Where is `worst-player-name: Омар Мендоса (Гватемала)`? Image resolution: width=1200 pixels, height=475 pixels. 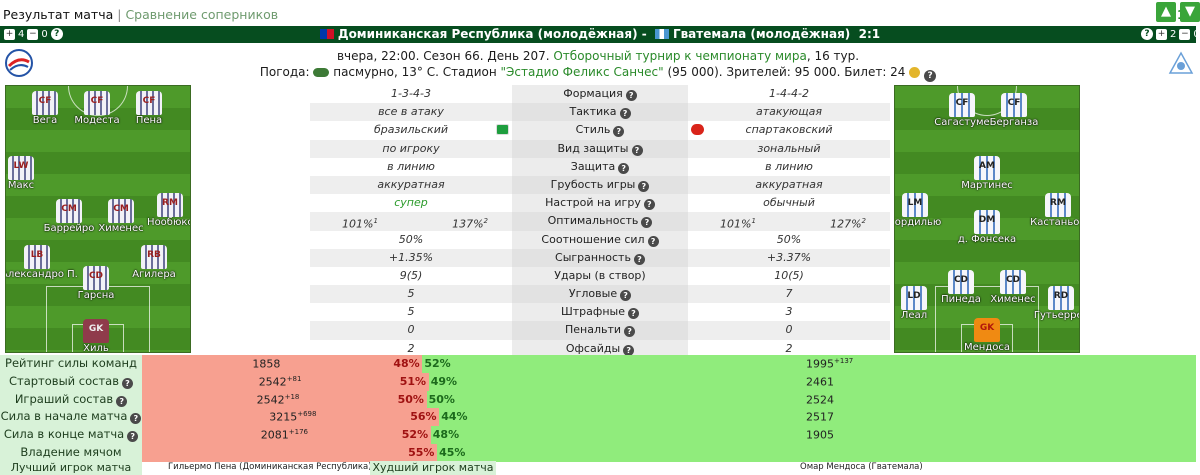
worst-player-name: Омар Мендоса (Гватемала) is located at coordinates (861, 467).